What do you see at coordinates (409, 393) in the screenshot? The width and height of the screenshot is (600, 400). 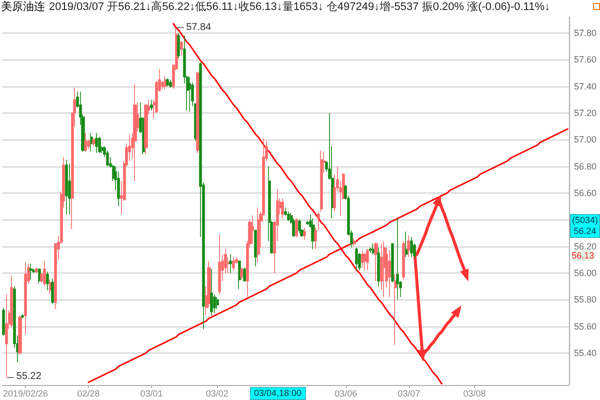 I see `x-tick-label: 03/07` at bounding box center [409, 393].